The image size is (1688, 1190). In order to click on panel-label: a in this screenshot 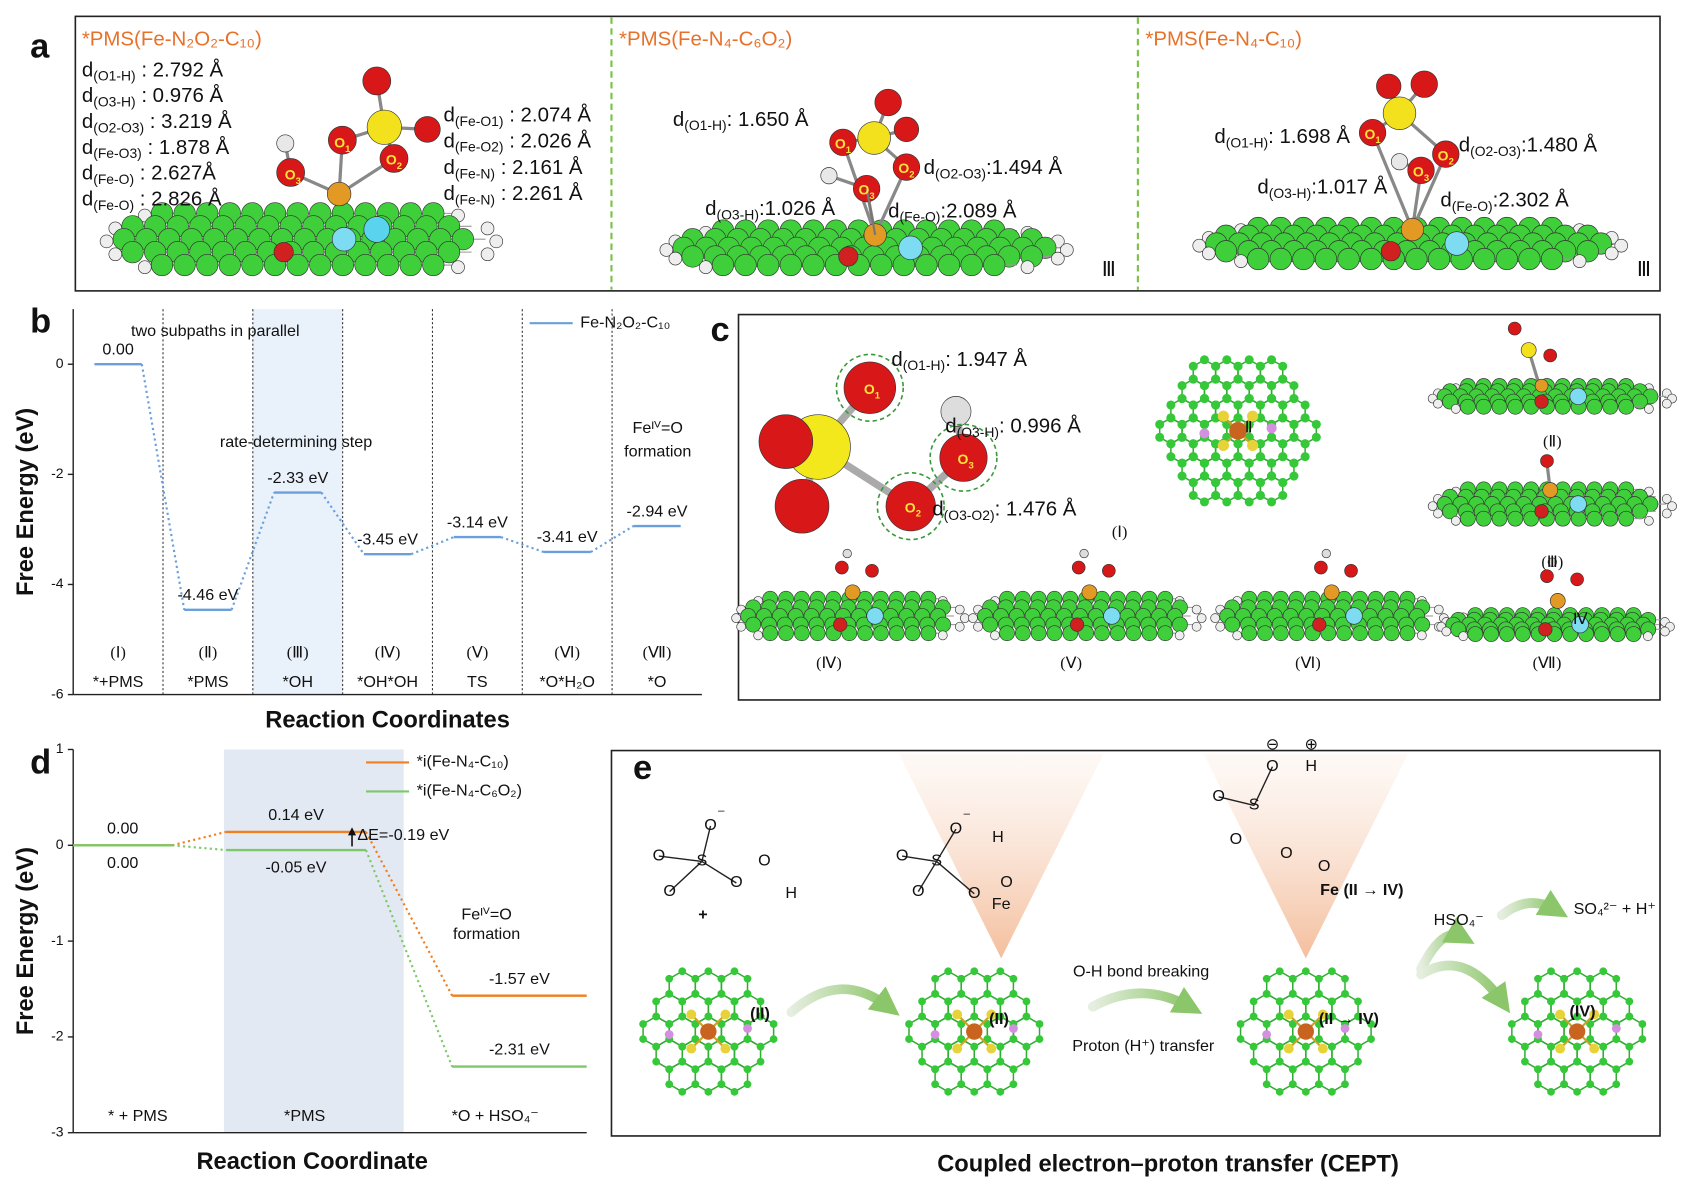, I will do `click(40, 47)`.